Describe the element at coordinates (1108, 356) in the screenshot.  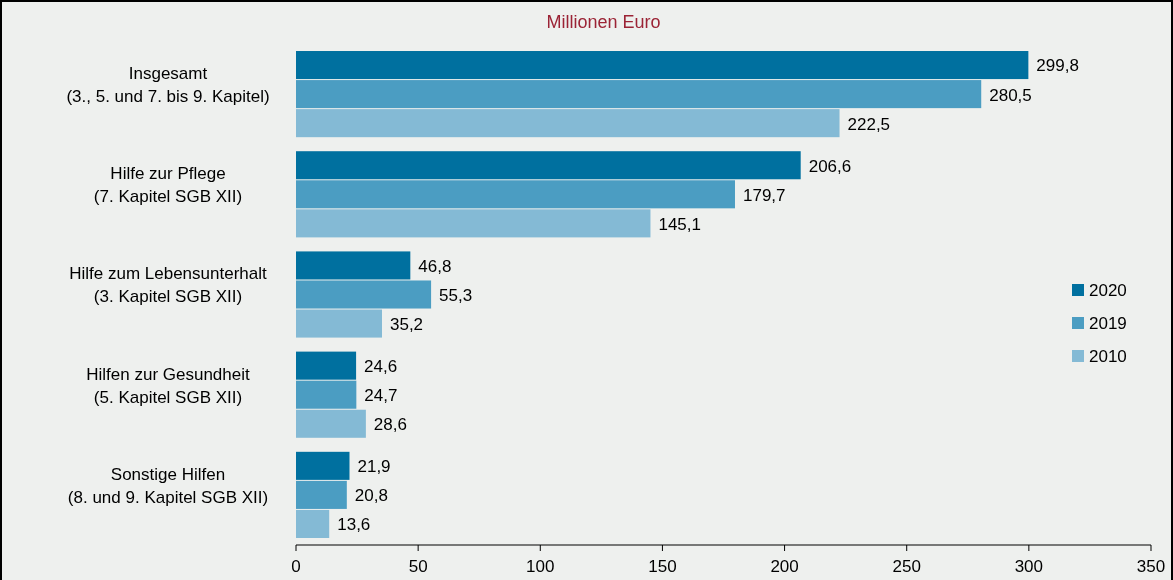
I see `legend-label: 2010` at that location.